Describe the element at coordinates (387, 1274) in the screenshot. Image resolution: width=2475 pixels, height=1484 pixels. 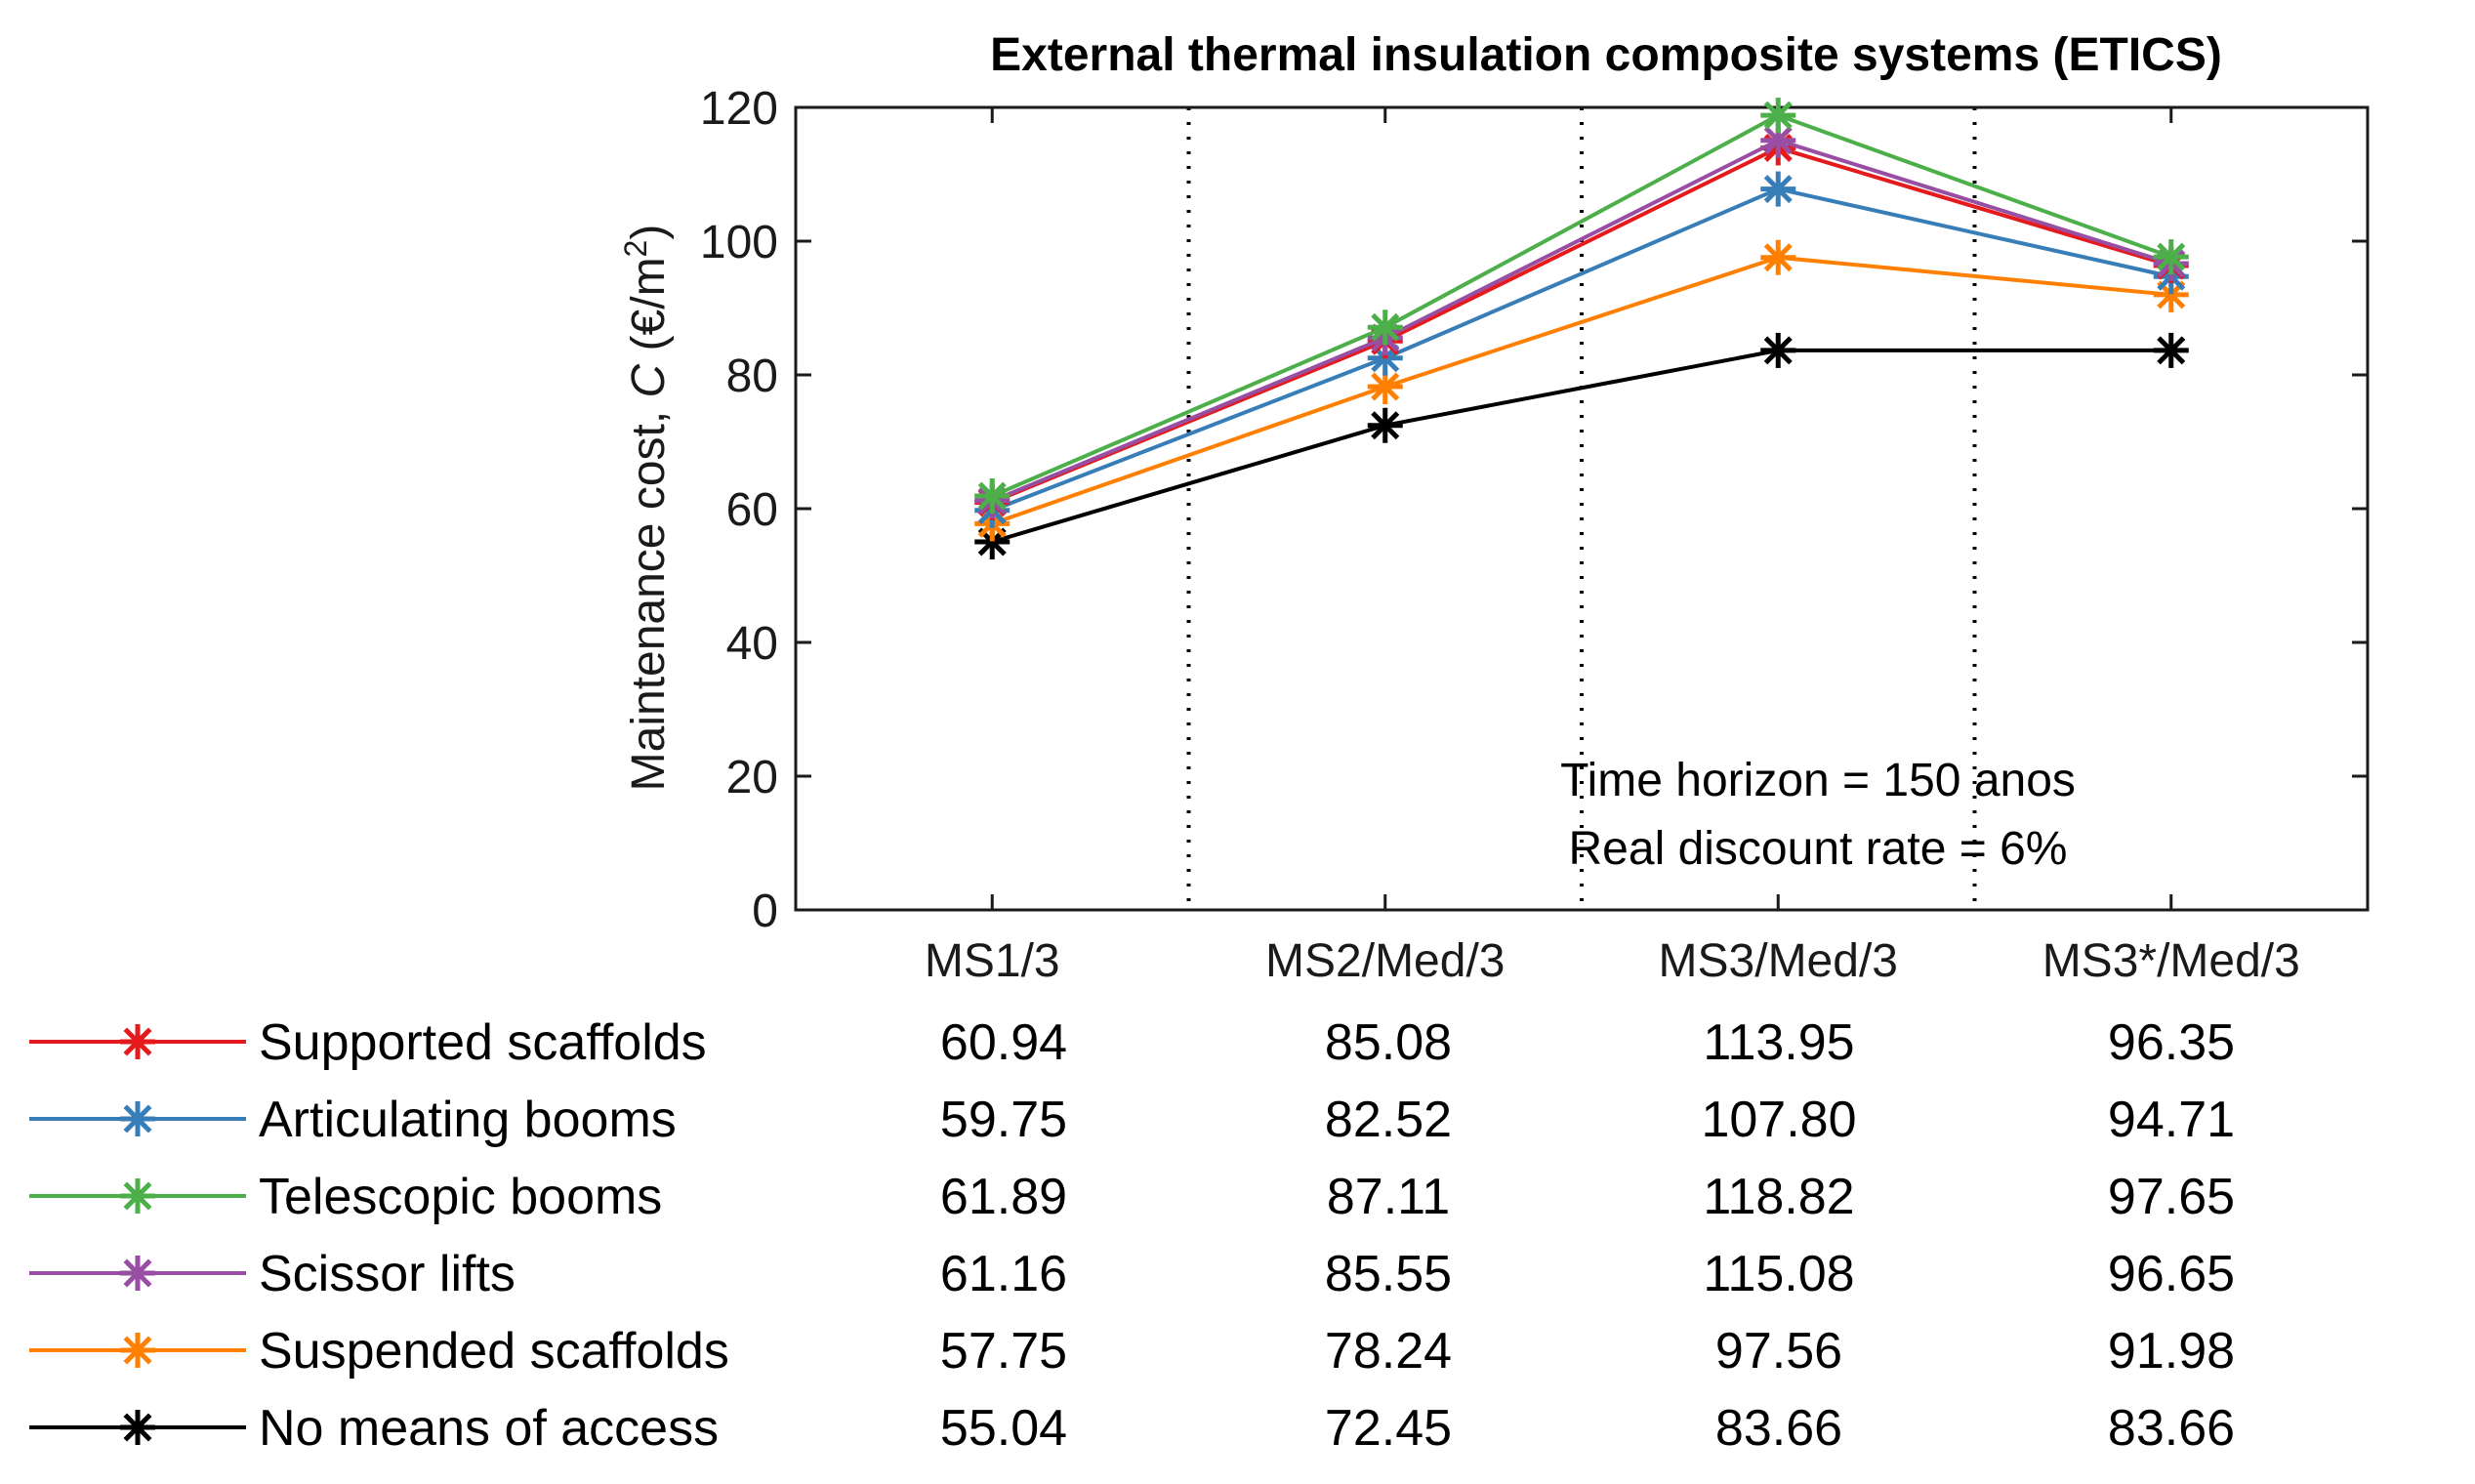
I see `legend-label: Scissor lifts` at that location.